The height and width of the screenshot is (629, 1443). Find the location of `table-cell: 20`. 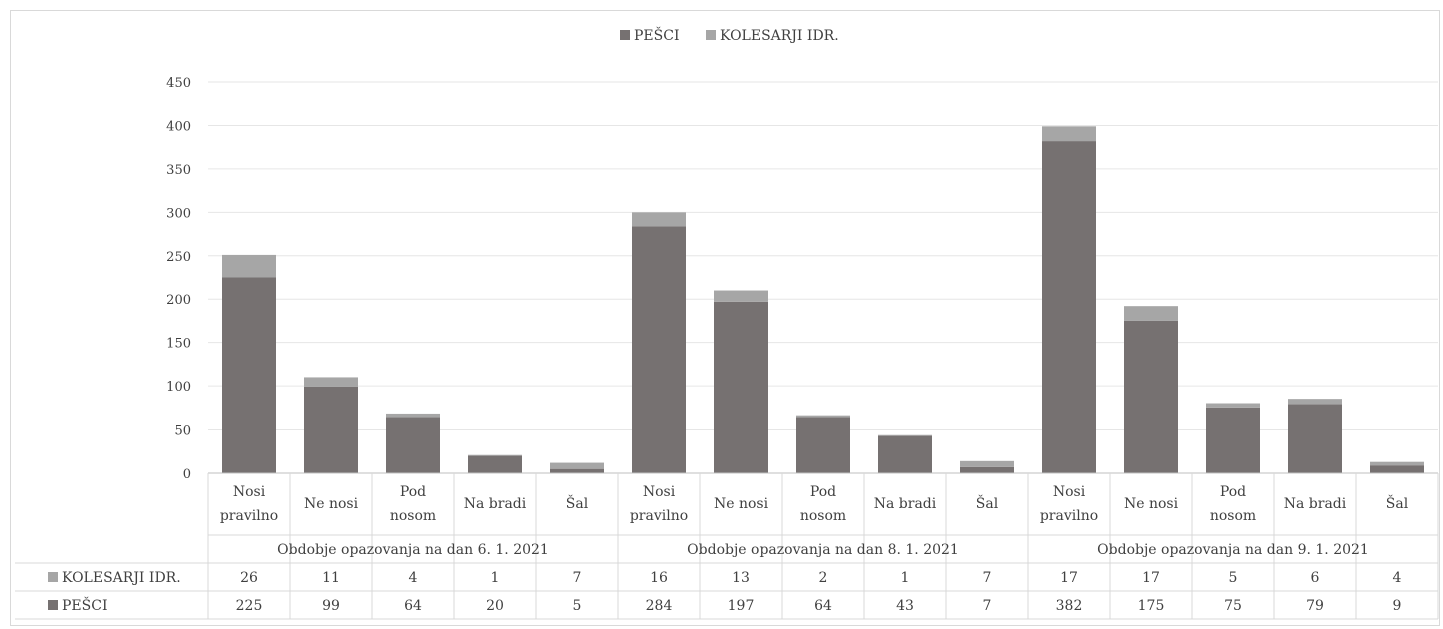

table-cell: 20 is located at coordinates (495, 606).